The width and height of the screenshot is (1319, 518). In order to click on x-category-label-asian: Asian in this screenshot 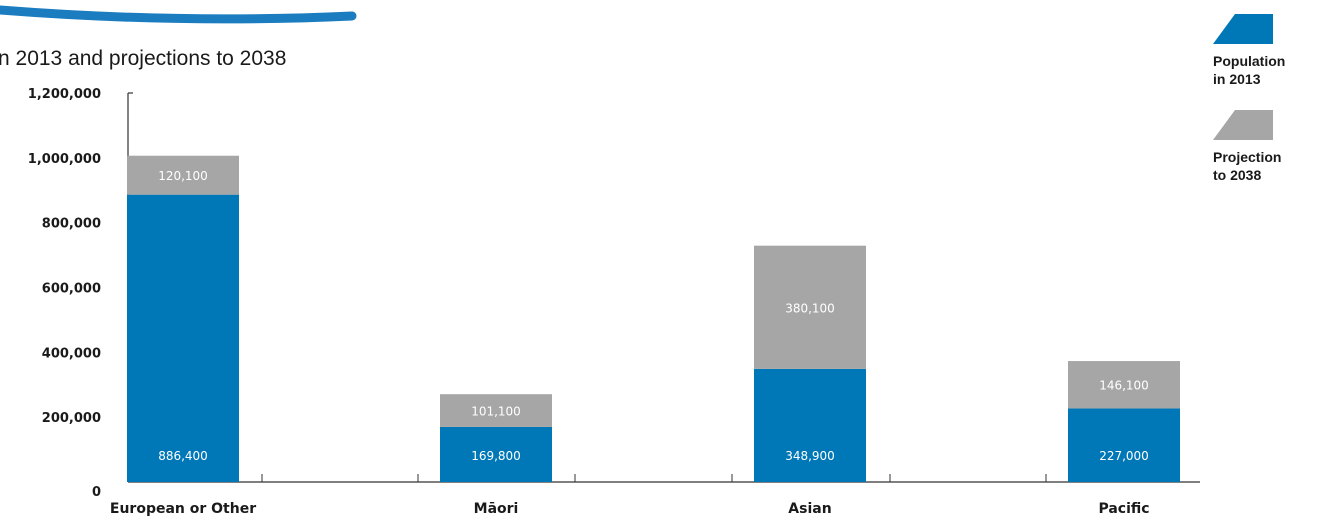, I will do `click(809, 509)`.